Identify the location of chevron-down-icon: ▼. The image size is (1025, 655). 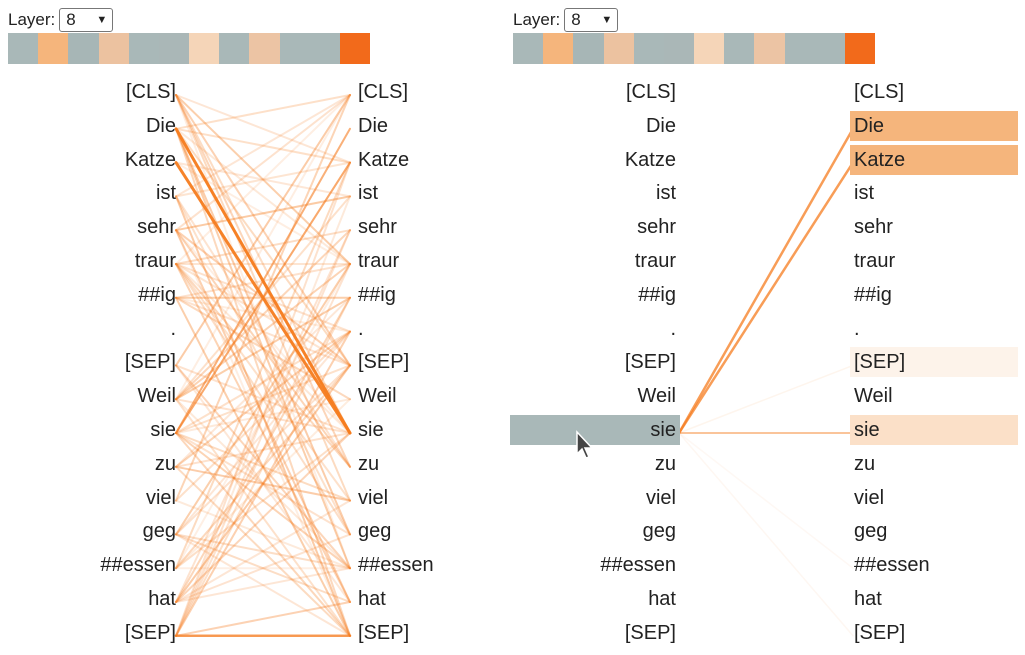
(102, 20).